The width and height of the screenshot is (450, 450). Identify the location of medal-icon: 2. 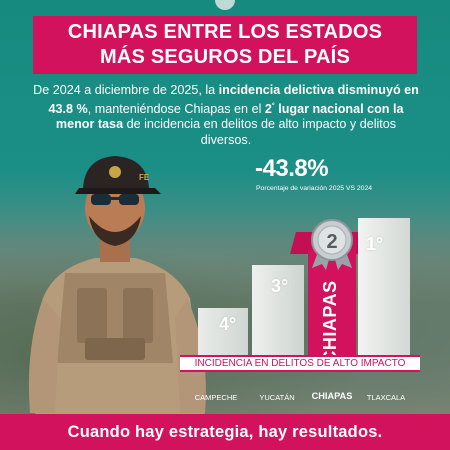
(332, 244).